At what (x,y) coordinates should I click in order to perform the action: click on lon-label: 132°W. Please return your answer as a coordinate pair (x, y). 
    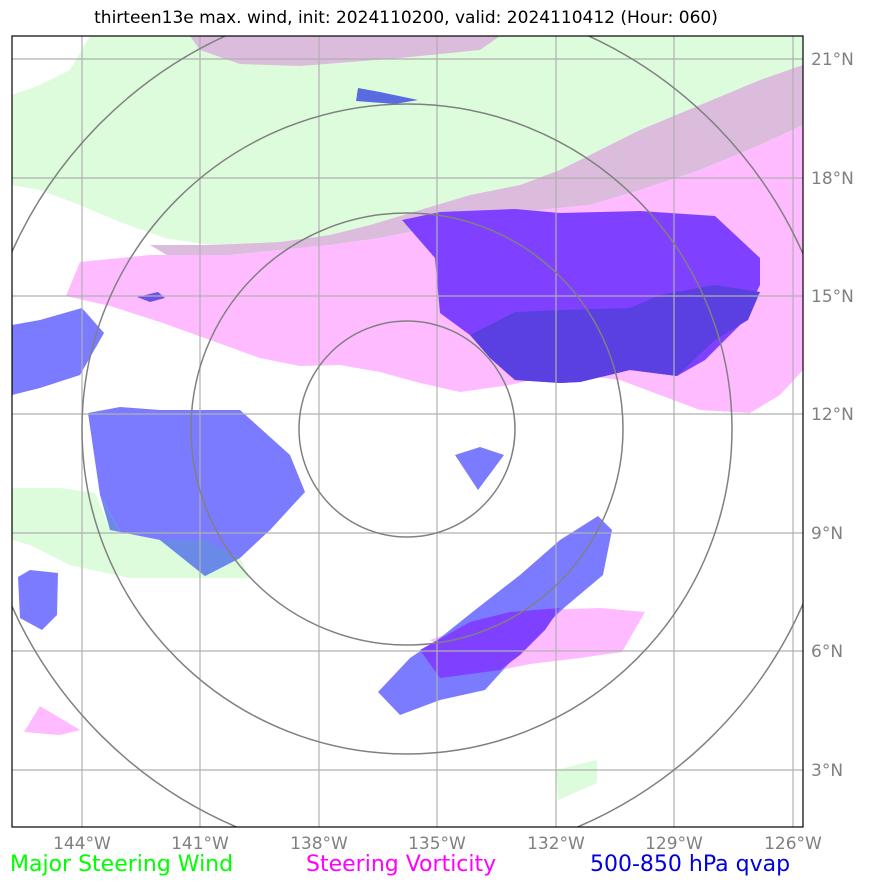
    Looking at the image, I should click on (556, 844).